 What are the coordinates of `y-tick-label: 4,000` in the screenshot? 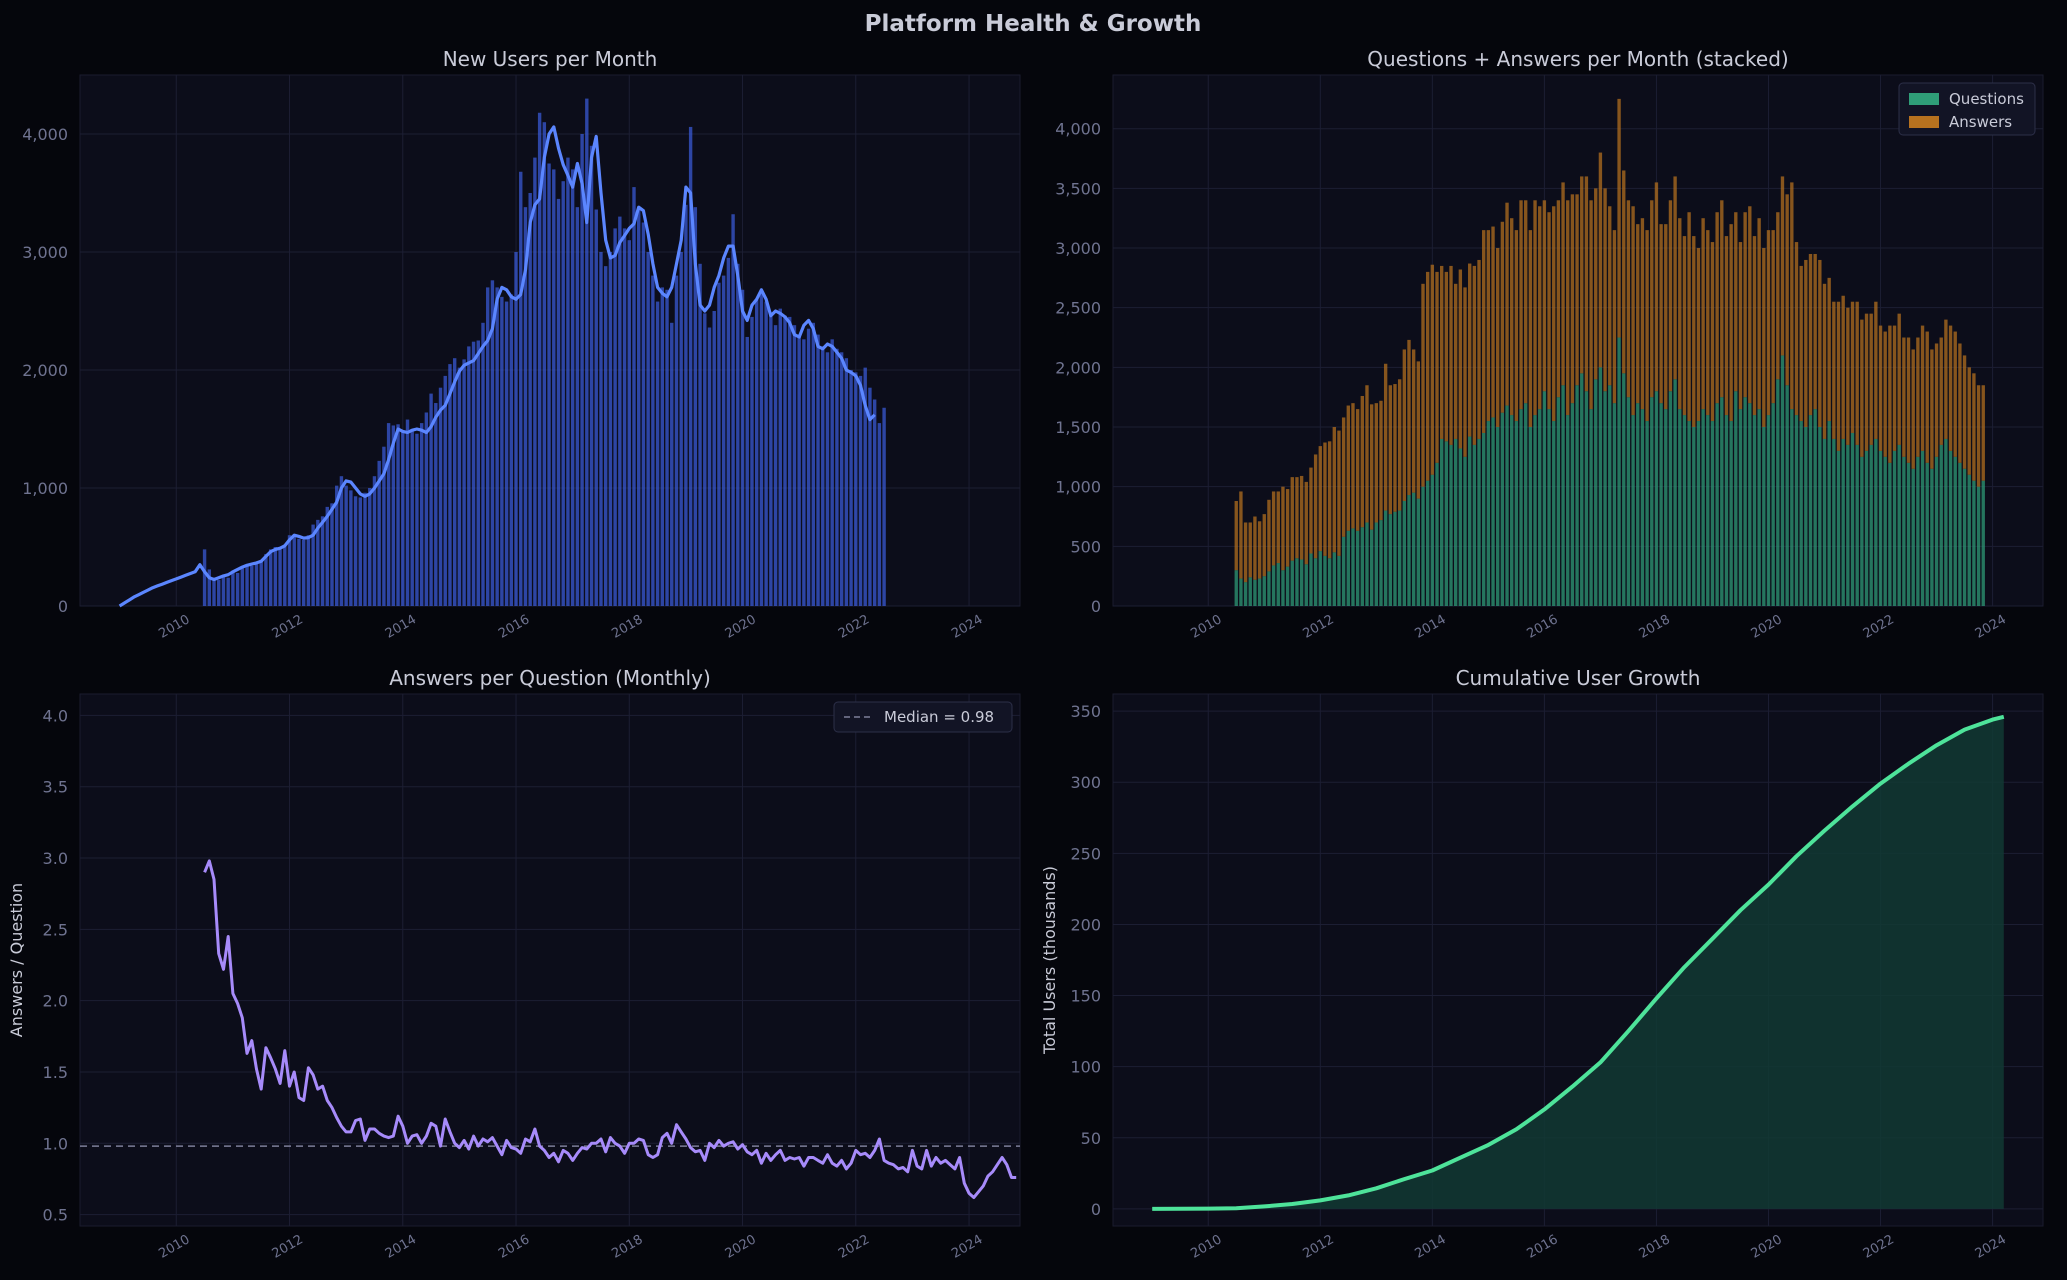 It's located at (45, 134).